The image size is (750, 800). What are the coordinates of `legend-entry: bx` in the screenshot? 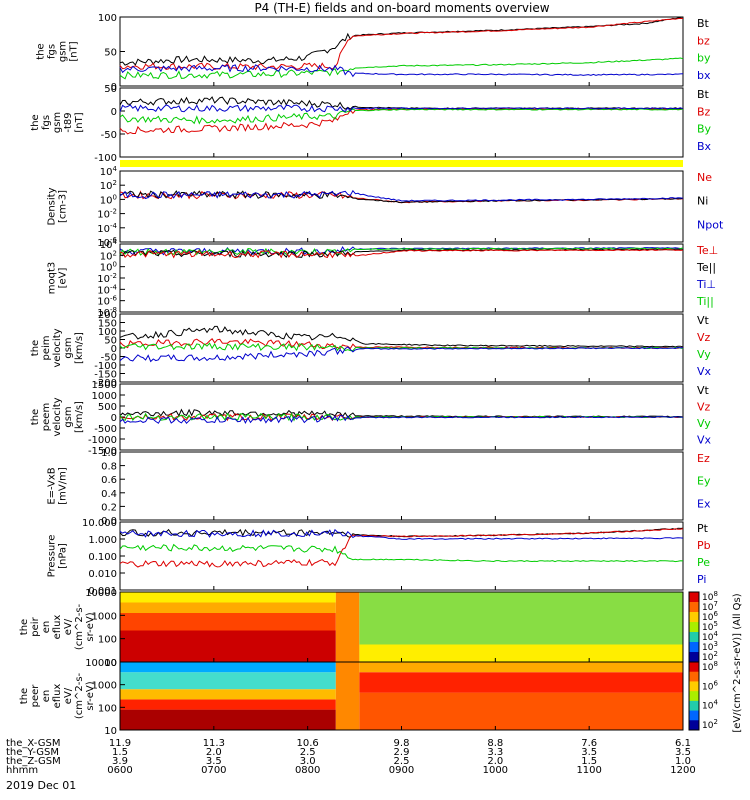 It's located at (704, 75).